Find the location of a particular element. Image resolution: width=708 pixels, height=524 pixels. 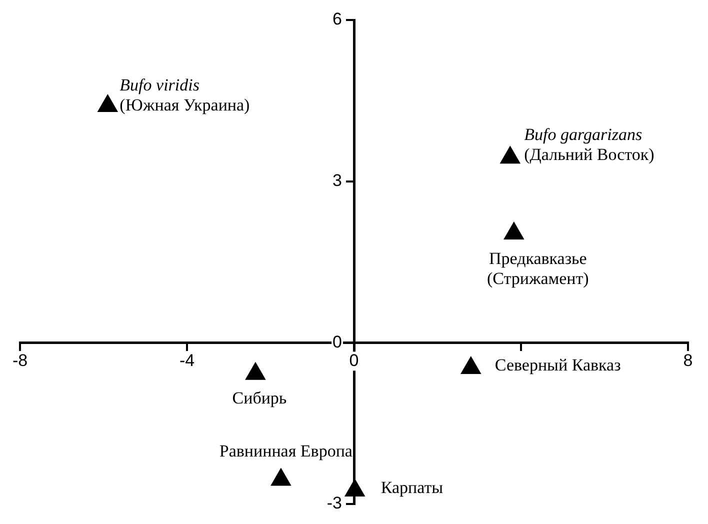

annotation: Карпаты is located at coordinates (412, 488).